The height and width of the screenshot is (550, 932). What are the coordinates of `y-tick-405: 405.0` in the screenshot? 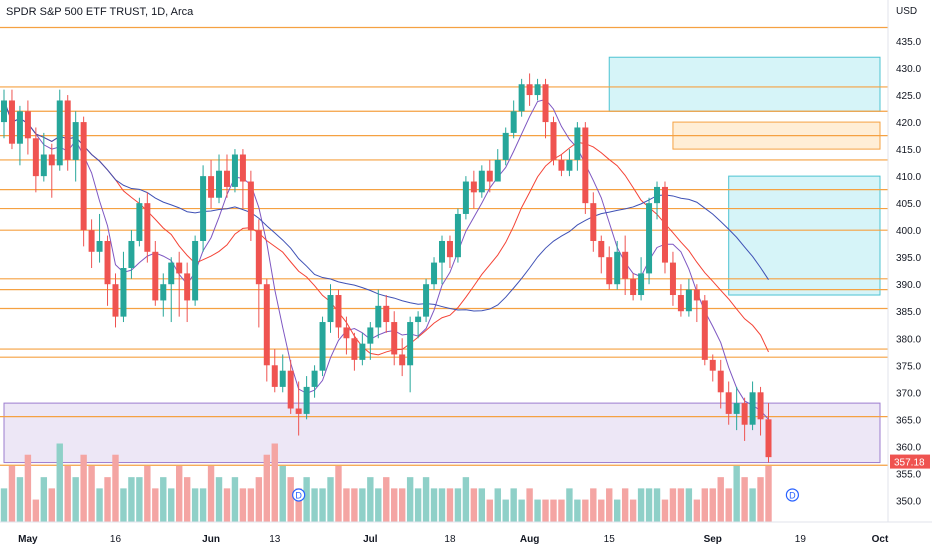 It's located at (908, 204).